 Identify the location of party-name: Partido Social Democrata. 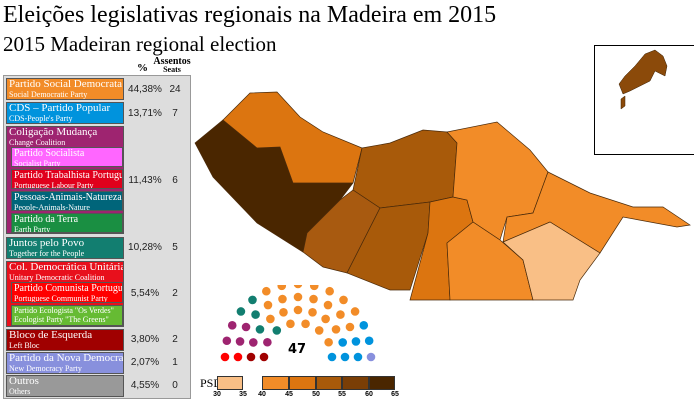
(66, 84).